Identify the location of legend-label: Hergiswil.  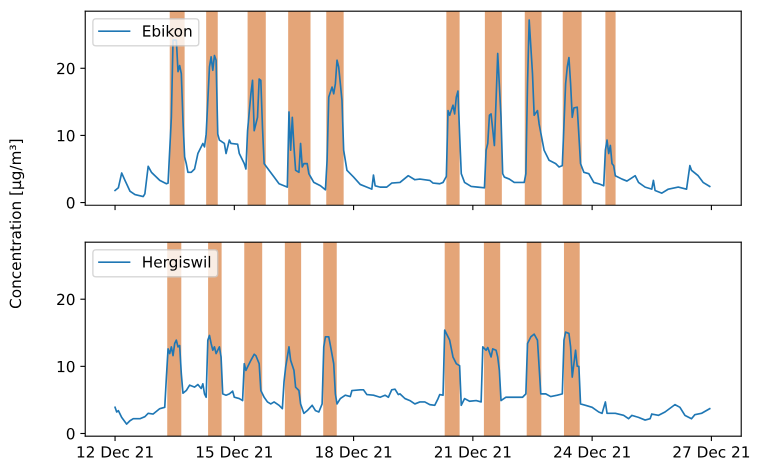
(176, 263).